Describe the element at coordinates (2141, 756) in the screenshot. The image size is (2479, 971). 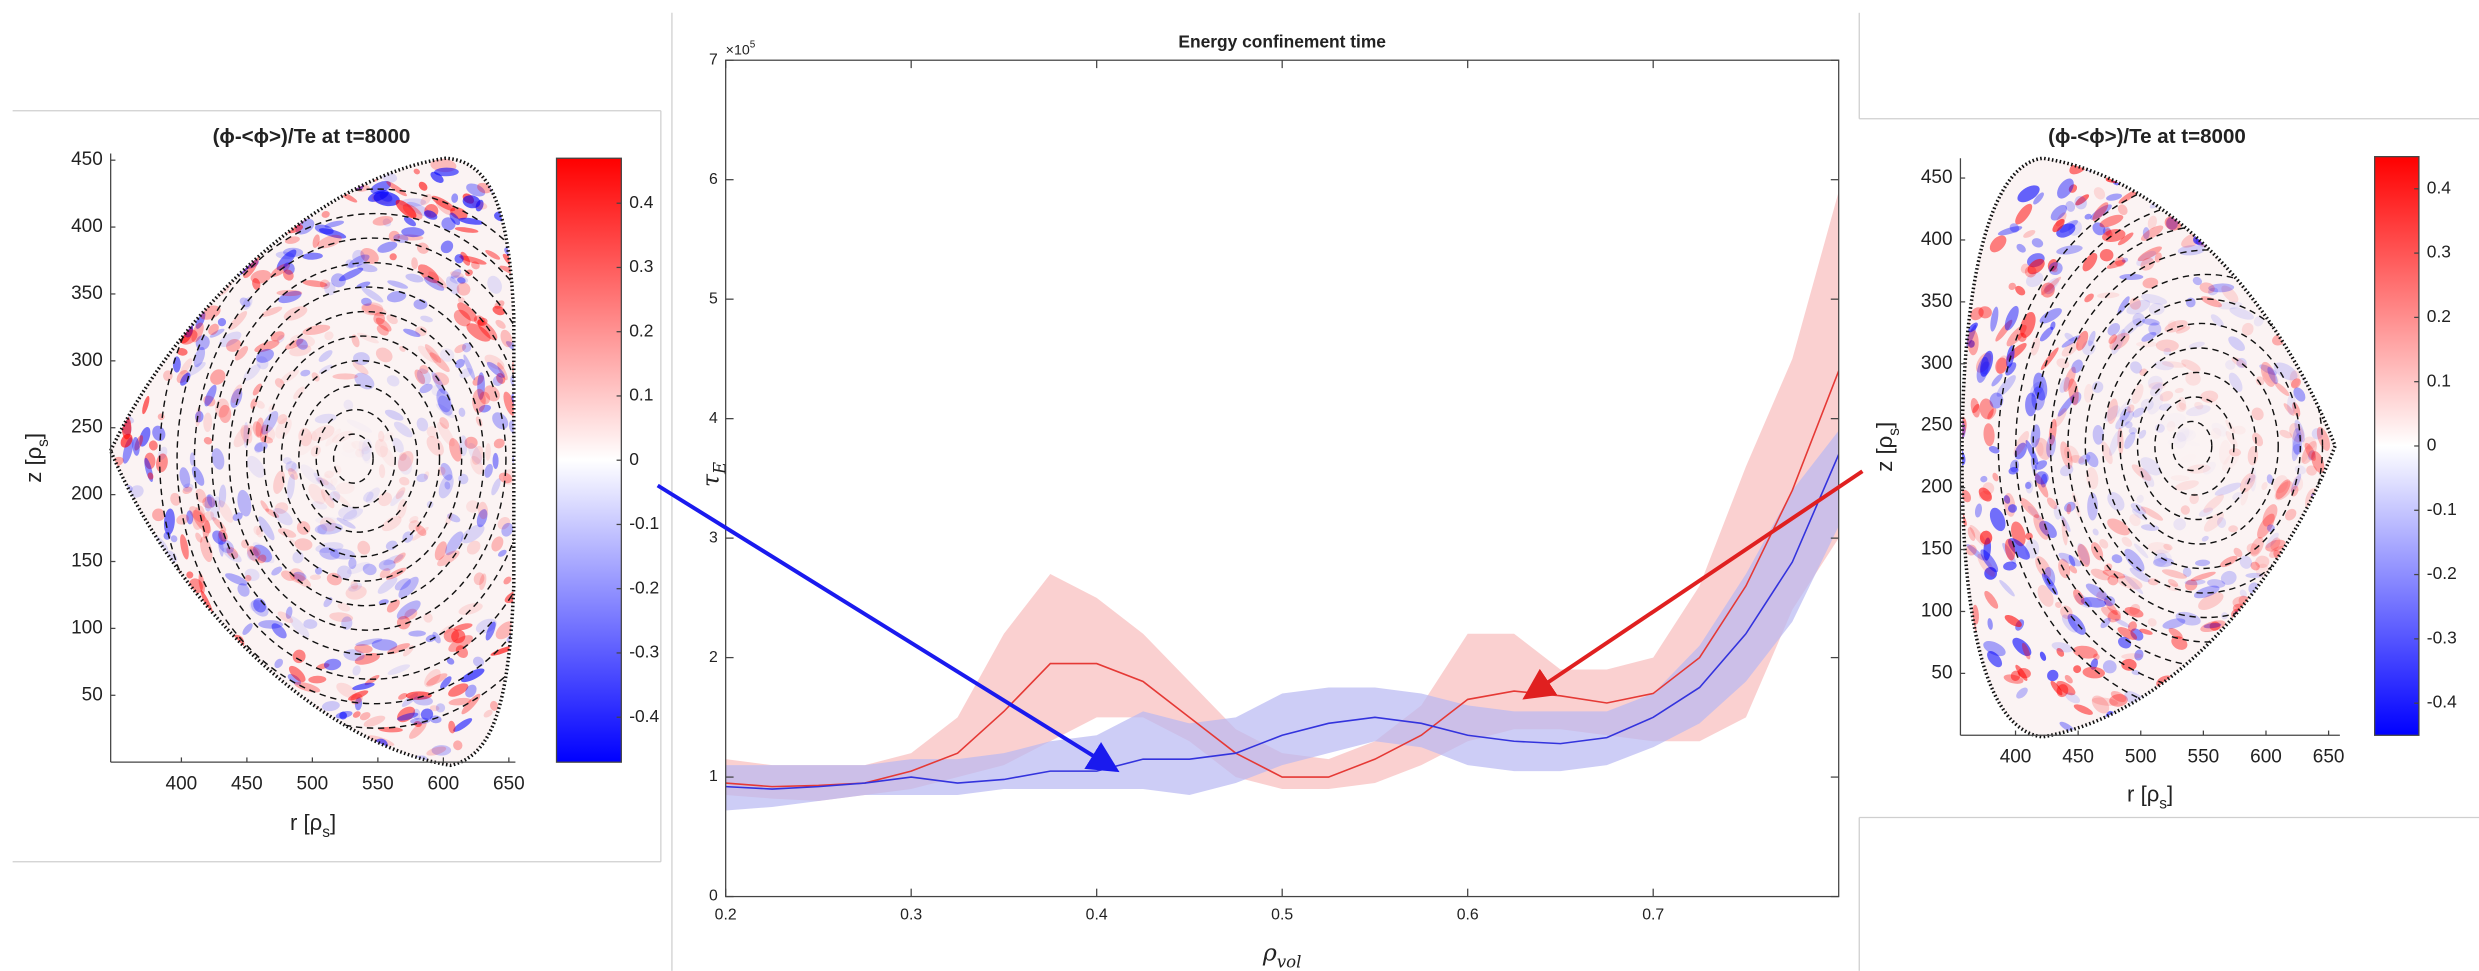
I see `x-tick-label: 500` at that location.